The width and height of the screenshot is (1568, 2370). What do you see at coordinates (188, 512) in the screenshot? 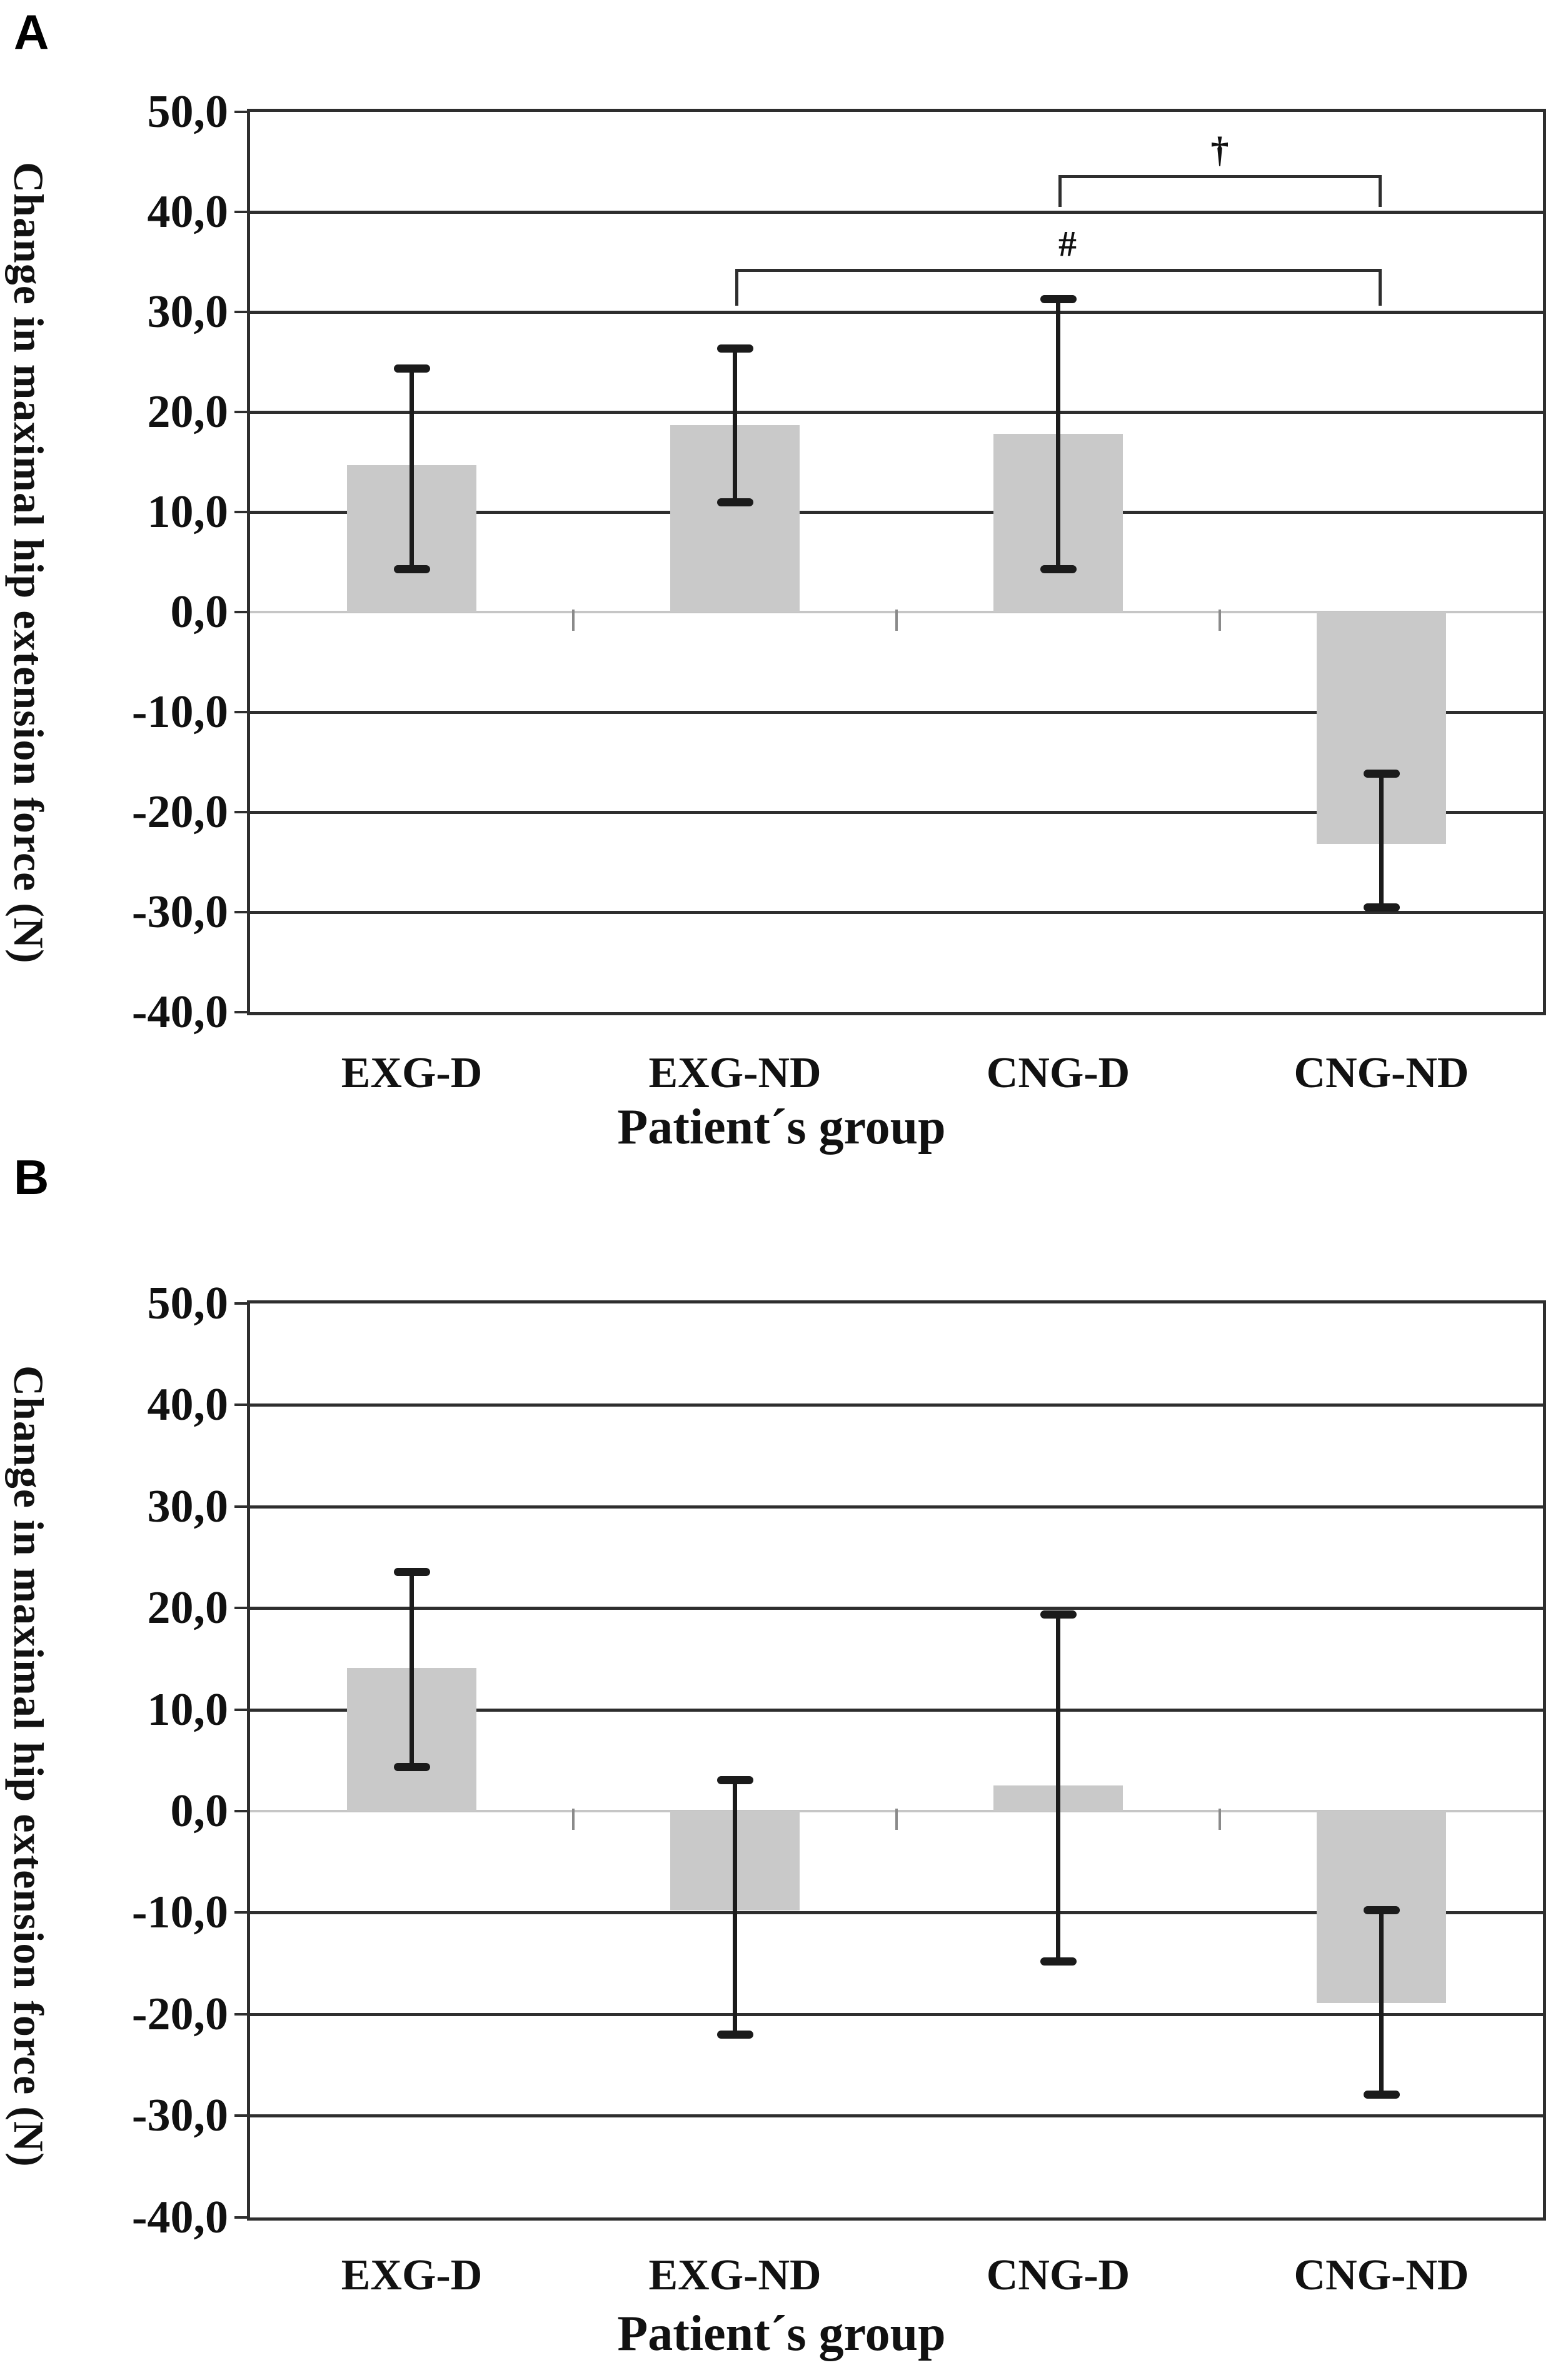
I see `y-axis-tick-label: 10,0` at bounding box center [188, 512].